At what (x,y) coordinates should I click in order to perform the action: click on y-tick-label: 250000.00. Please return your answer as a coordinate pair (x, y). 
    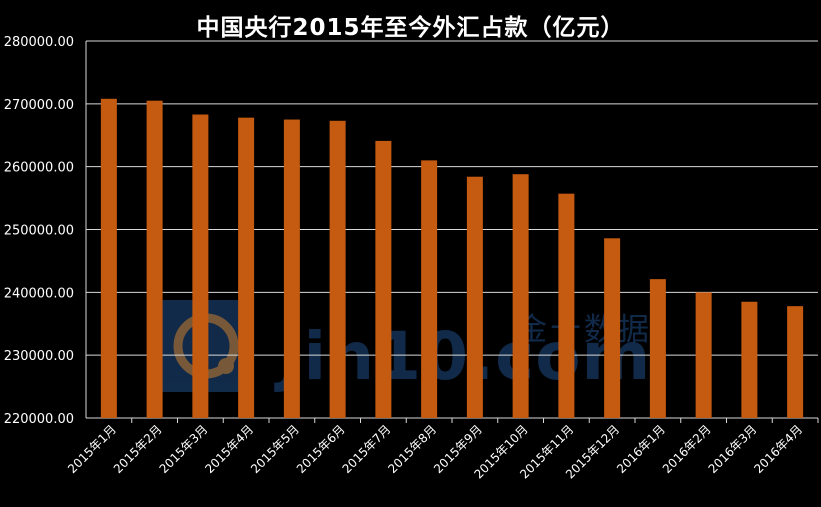
    Looking at the image, I should click on (39, 231).